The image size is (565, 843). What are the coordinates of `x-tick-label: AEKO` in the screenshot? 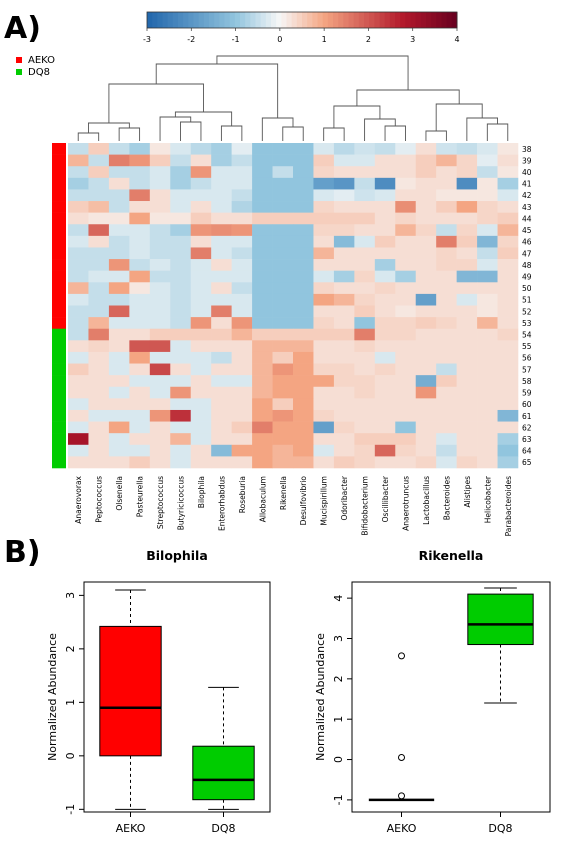 It's located at (402, 828).